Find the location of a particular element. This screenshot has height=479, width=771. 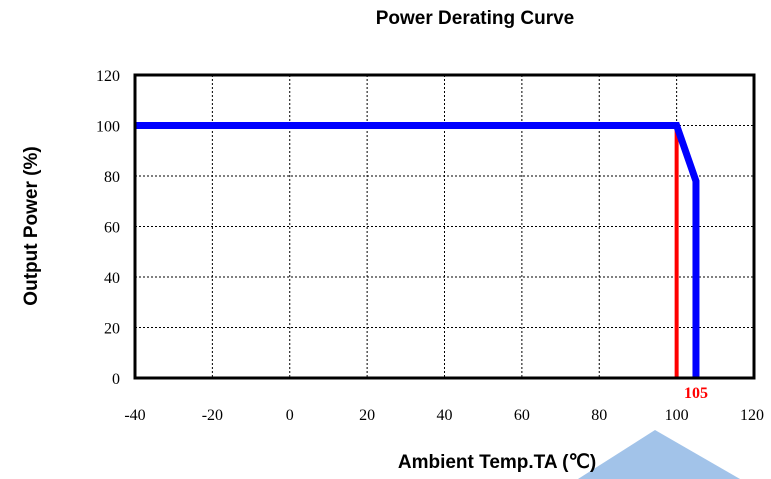

y-tick-label: 120 is located at coordinates (108, 76).